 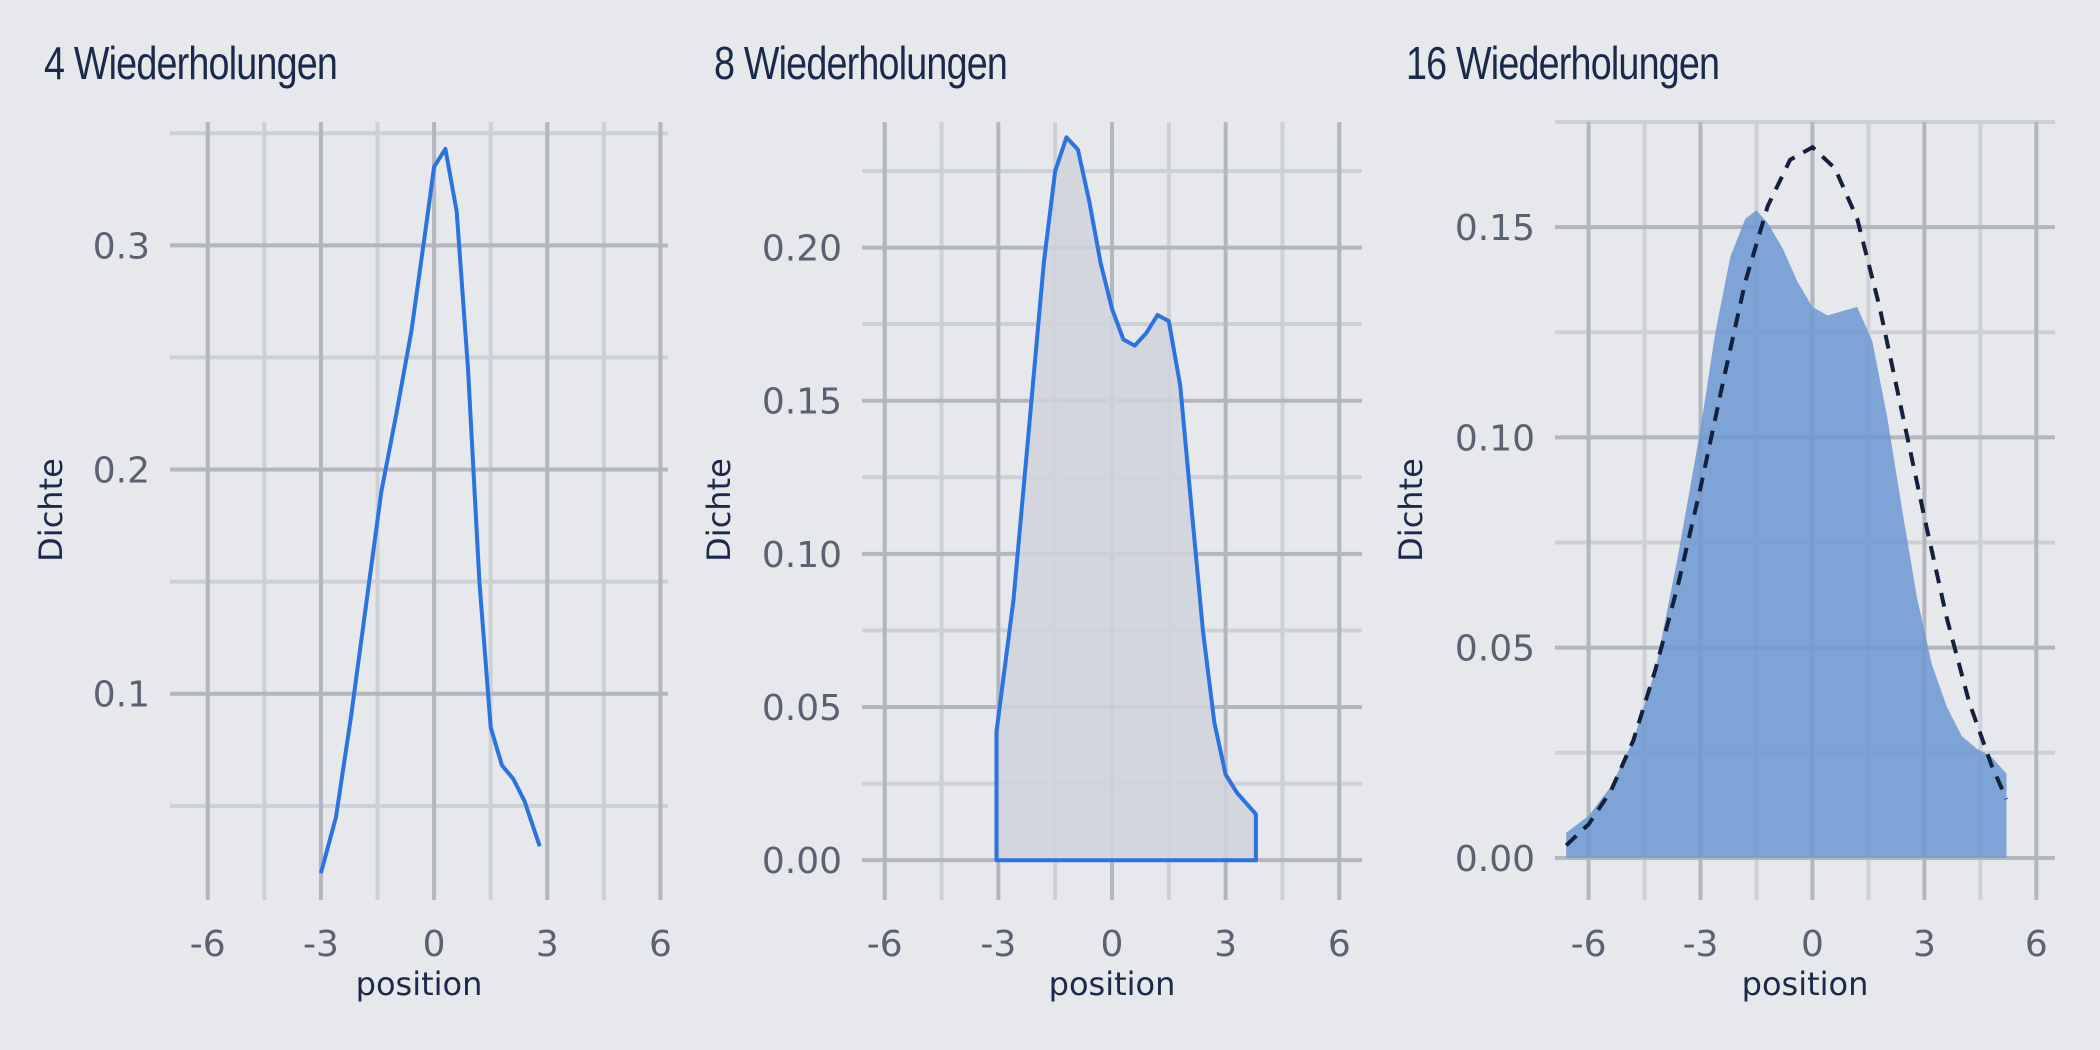 What do you see at coordinates (430, 510) in the screenshot?
I see `density-line` at bounding box center [430, 510].